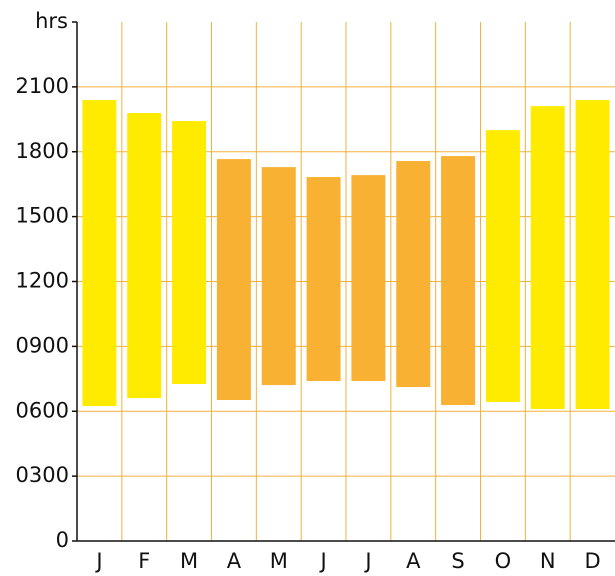 This screenshot has width=615, height=576. Describe the element at coordinates (42, 86) in the screenshot. I see `y-tick-label: 2100` at that location.